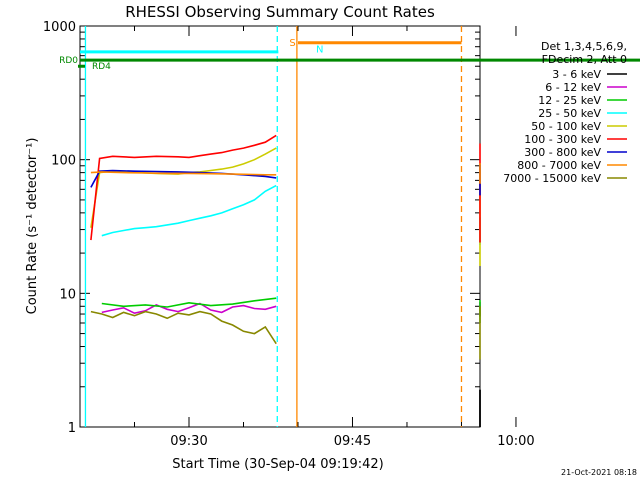 This screenshot has width=640, height=480. What do you see at coordinates (72, 428) in the screenshot?
I see `y-tick-label: 1` at bounding box center [72, 428].